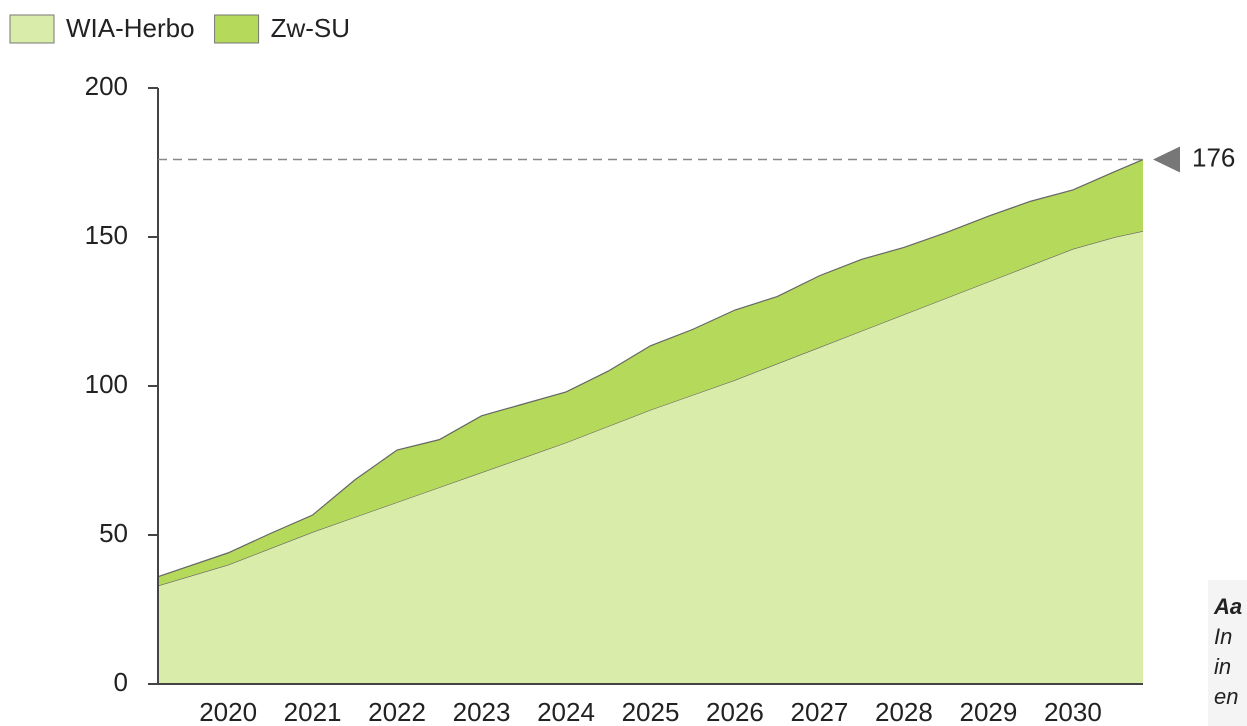 This screenshot has width=1247, height=726. I want to click on y-tick-label: 0, so click(121, 682).